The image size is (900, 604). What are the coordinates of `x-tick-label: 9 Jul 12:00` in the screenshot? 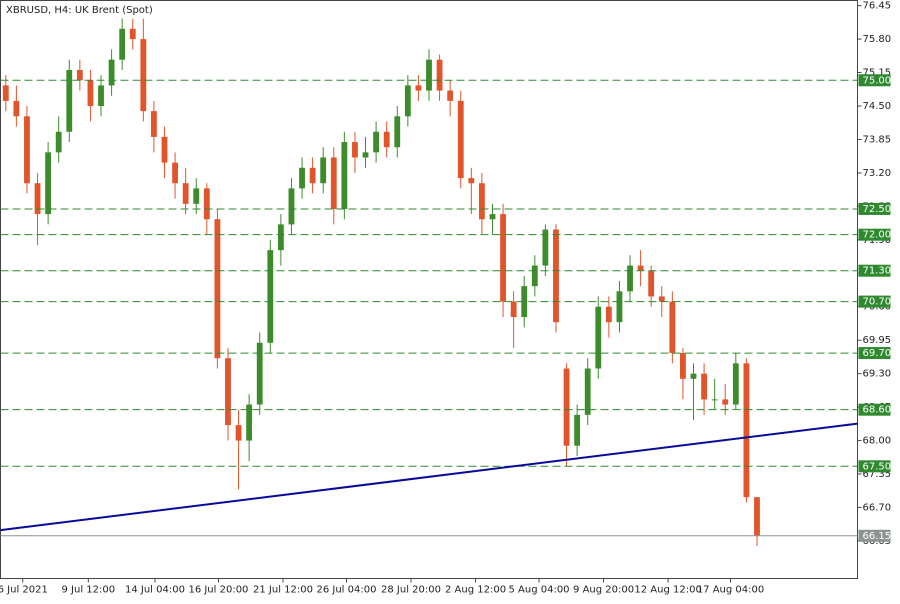 It's located at (89, 590).